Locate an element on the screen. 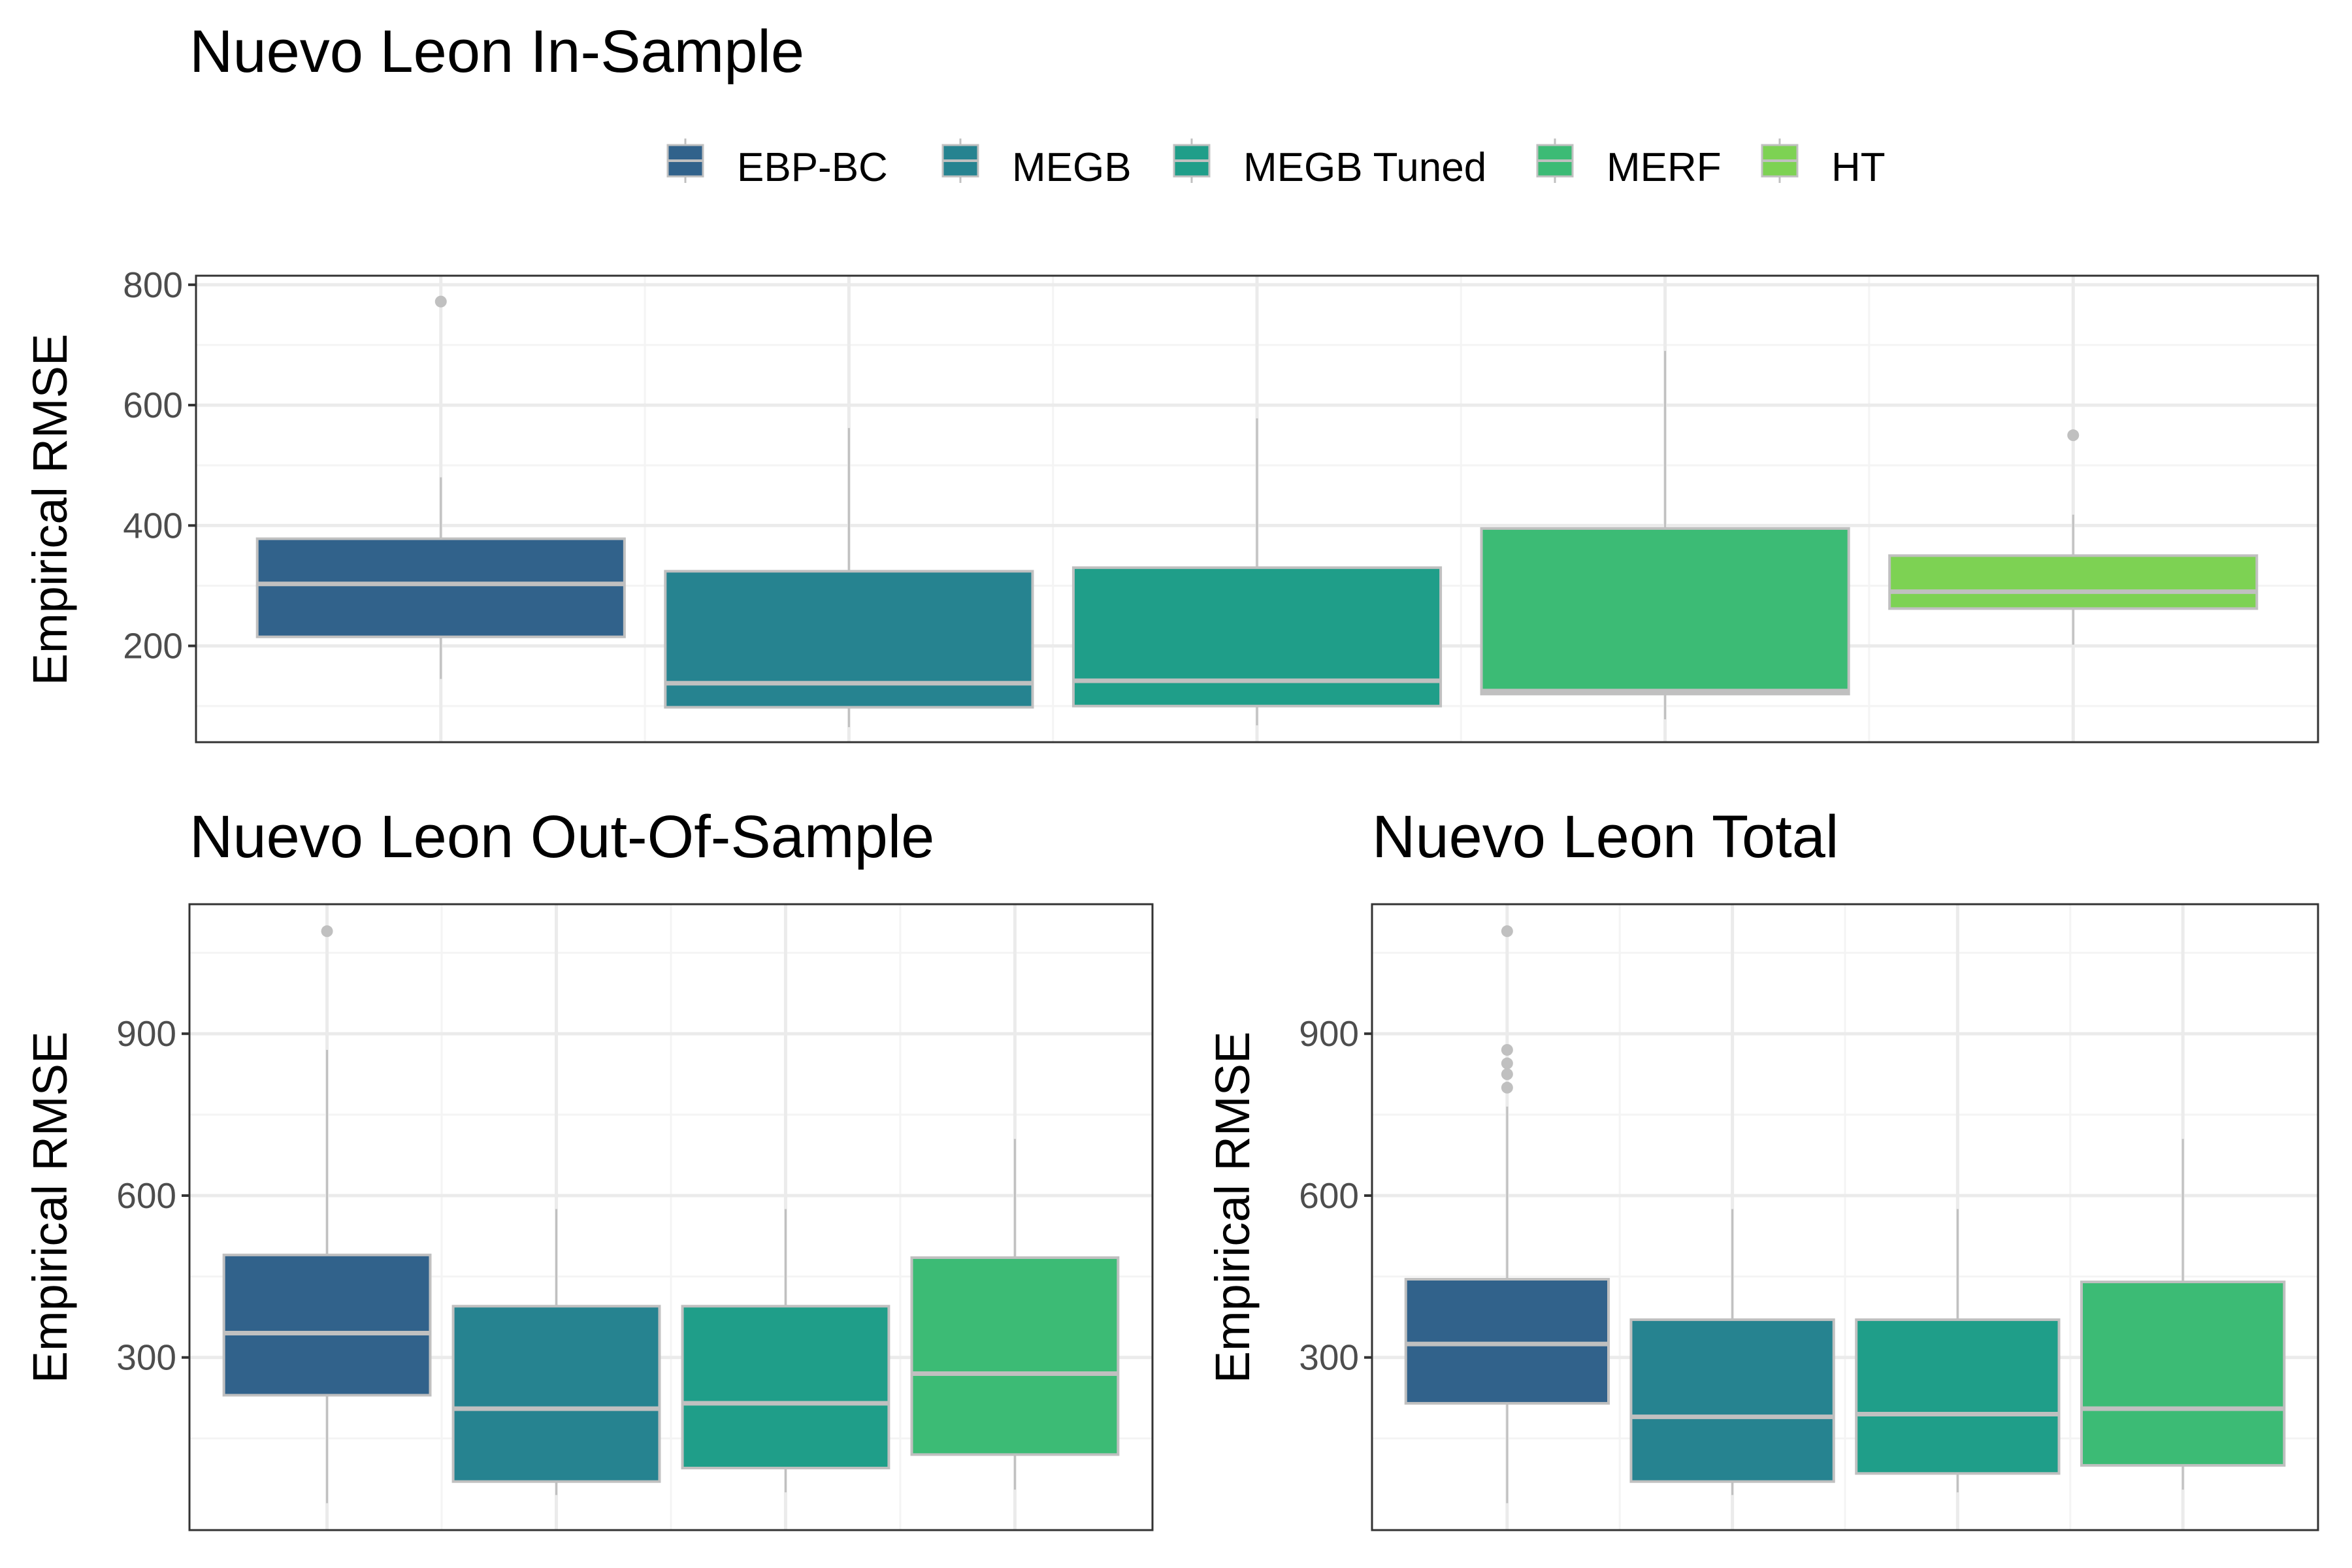  legend: EBP-BC MEGB MEGB Tuned MERF HT is located at coordinates (1276, 164).